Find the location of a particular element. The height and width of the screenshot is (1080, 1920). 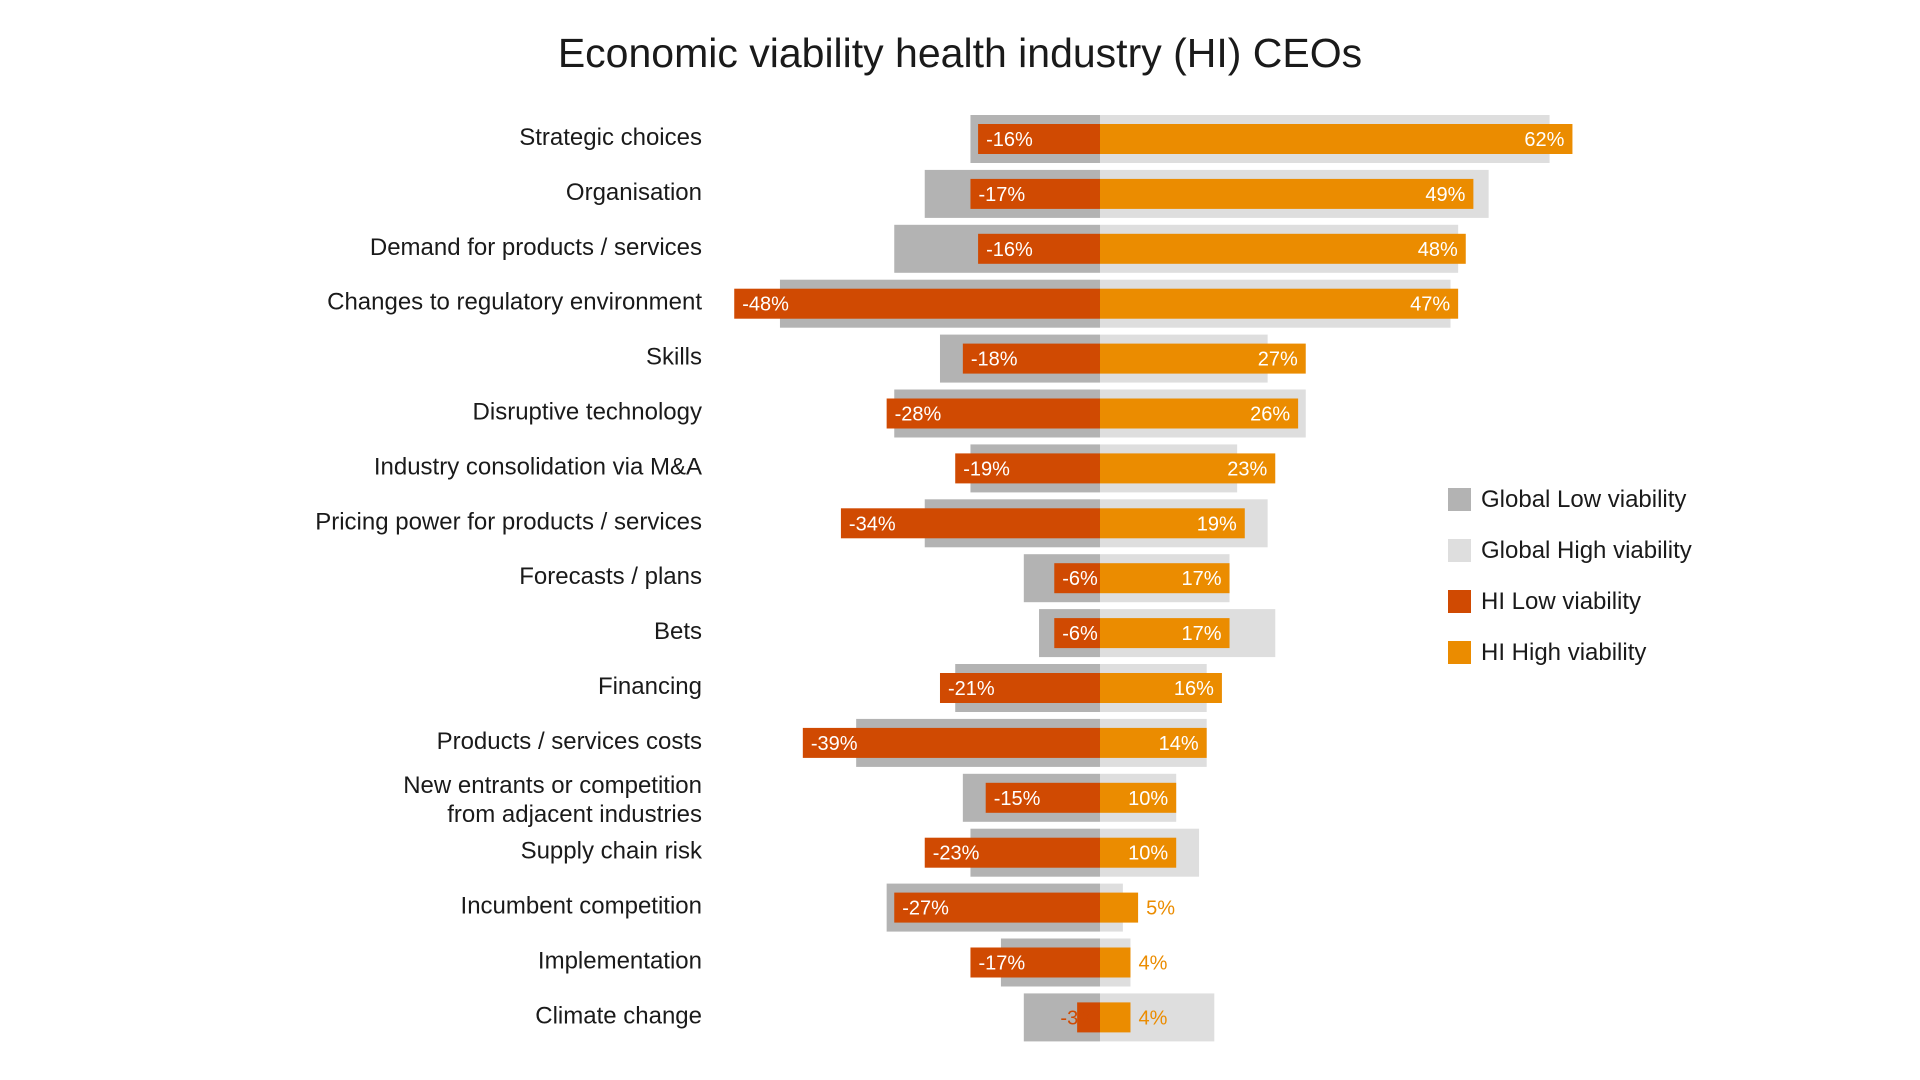

legend-swatch-hi-low is located at coordinates (1459, 601).